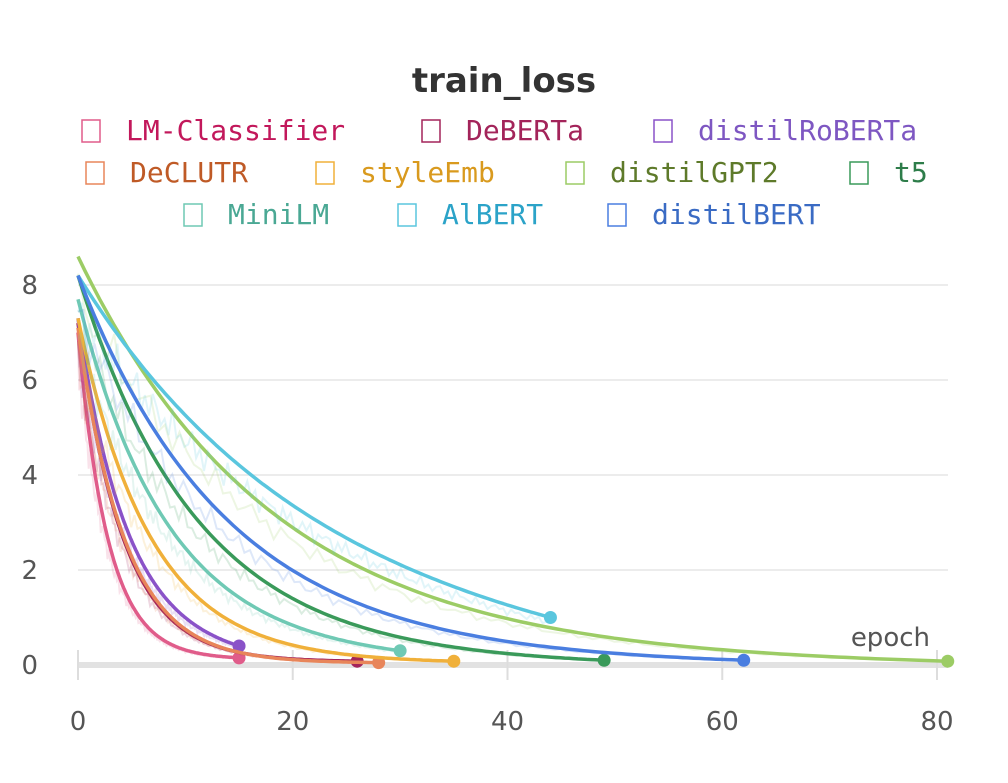 The height and width of the screenshot is (783, 1008). I want to click on legend-item-styleemb: styleEmb, so click(405, 172).